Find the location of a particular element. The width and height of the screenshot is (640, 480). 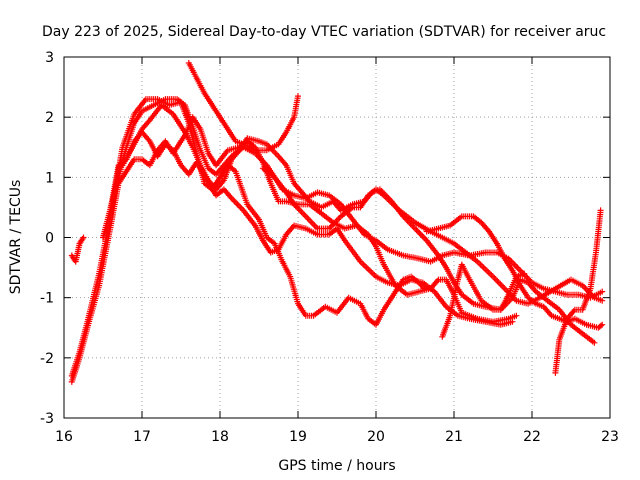

x-tick-label: 22 is located at coordinates (532, 437).